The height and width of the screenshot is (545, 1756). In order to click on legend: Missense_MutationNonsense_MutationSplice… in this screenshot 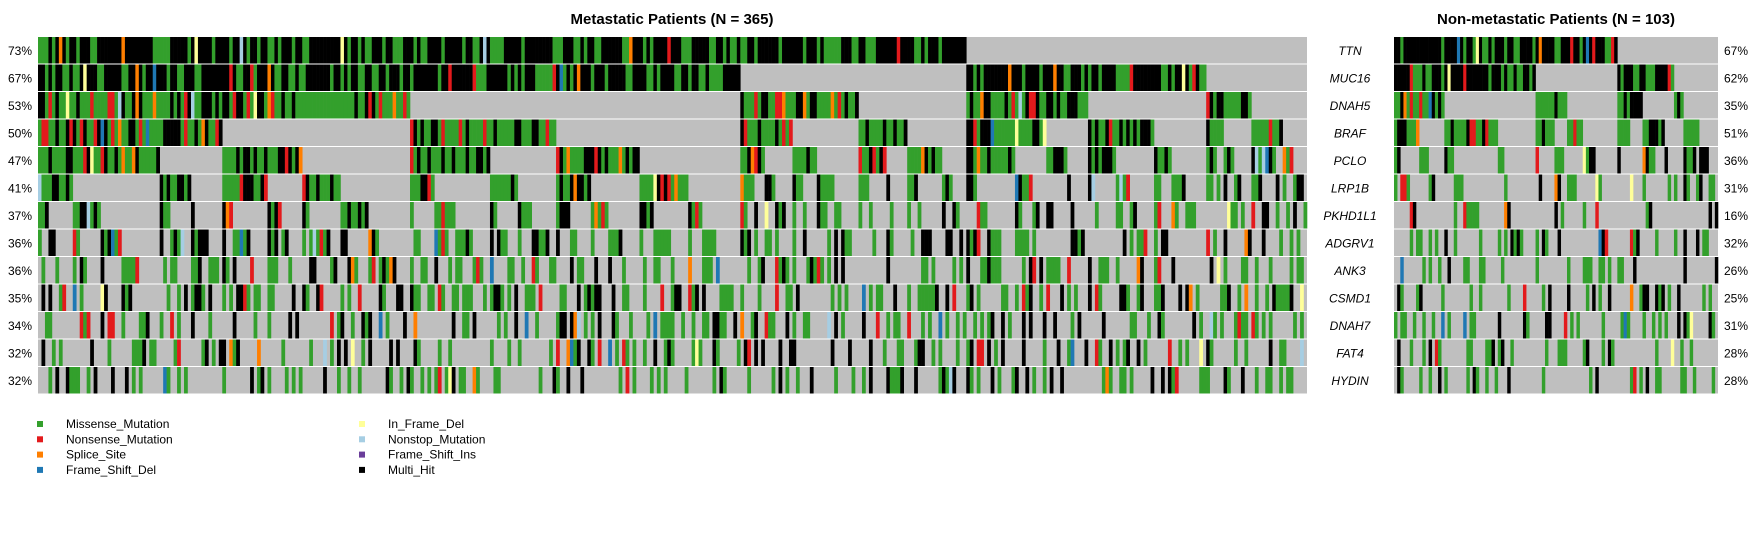, I will do `click(261, 447)`.